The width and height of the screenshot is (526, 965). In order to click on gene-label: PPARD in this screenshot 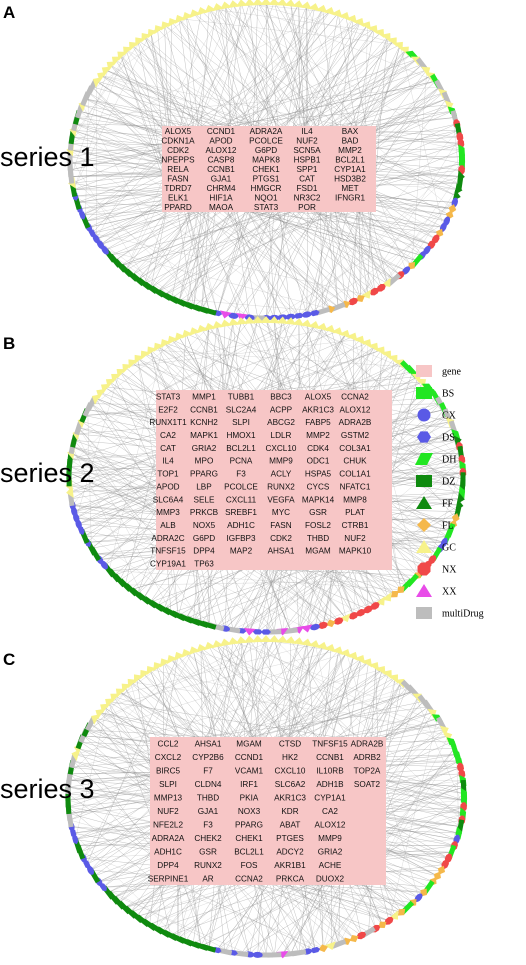, I will do `click(178, 207)`.